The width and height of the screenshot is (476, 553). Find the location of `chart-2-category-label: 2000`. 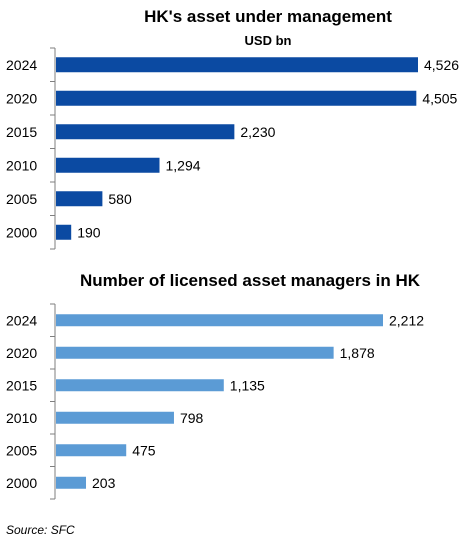

chart-2-category-label: 2000 is located at coordinates (21, 483).